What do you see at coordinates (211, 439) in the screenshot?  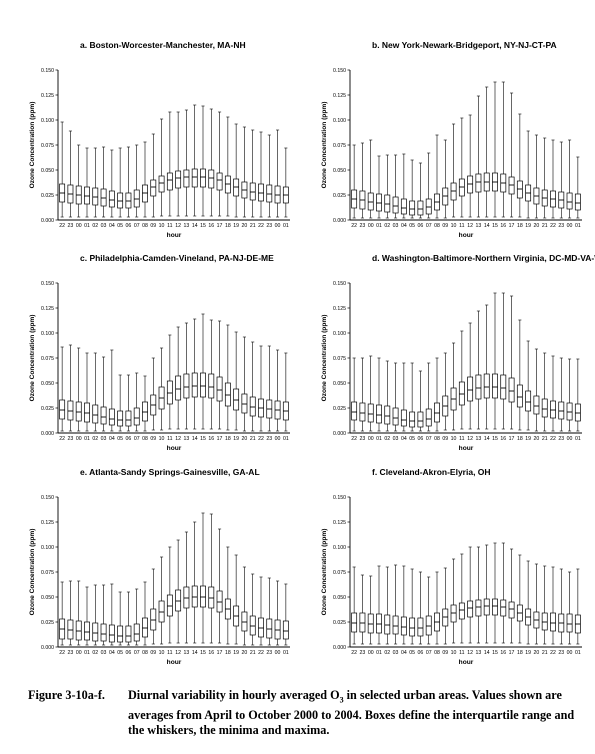 I see `x-tick-label: 16` at bounding box center [211, 439].